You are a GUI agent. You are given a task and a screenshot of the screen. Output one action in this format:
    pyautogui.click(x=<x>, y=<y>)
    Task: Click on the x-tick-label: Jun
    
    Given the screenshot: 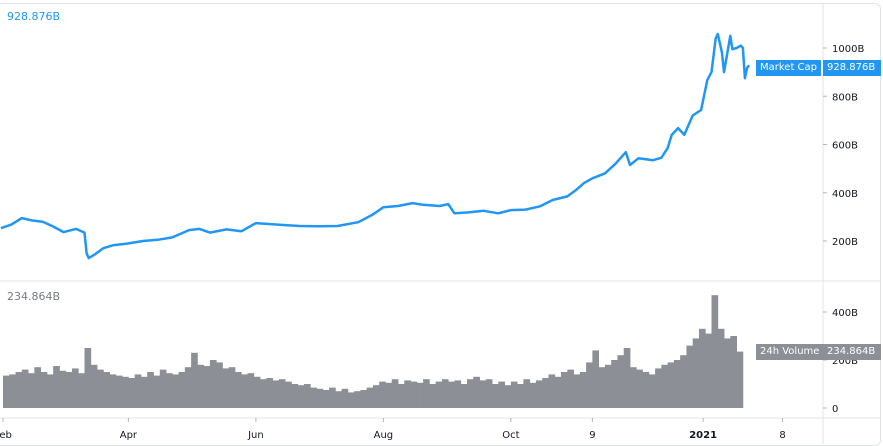 What is the action you would take?
    pyautogui.click(x=255, y=435)
    